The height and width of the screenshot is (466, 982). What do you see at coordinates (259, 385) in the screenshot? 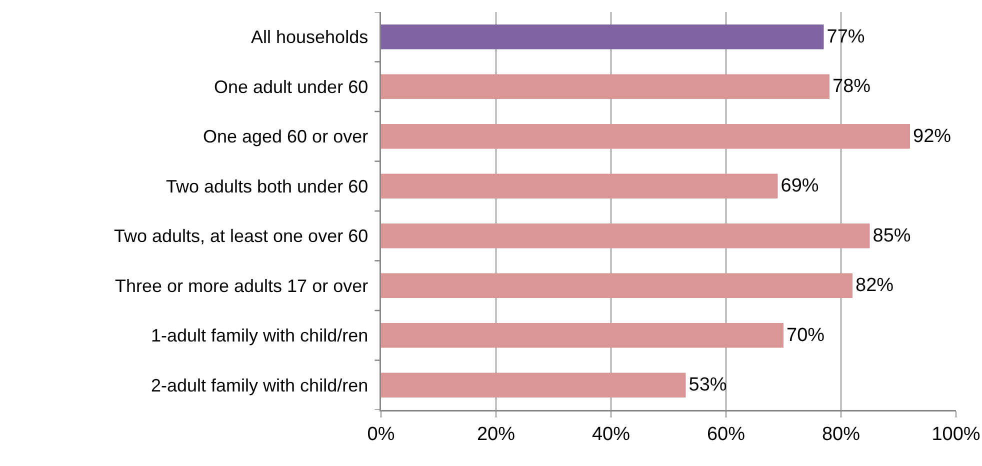
I see `y-tick-label: 2-adult family with child/ren` at bounding box center [259, 385].